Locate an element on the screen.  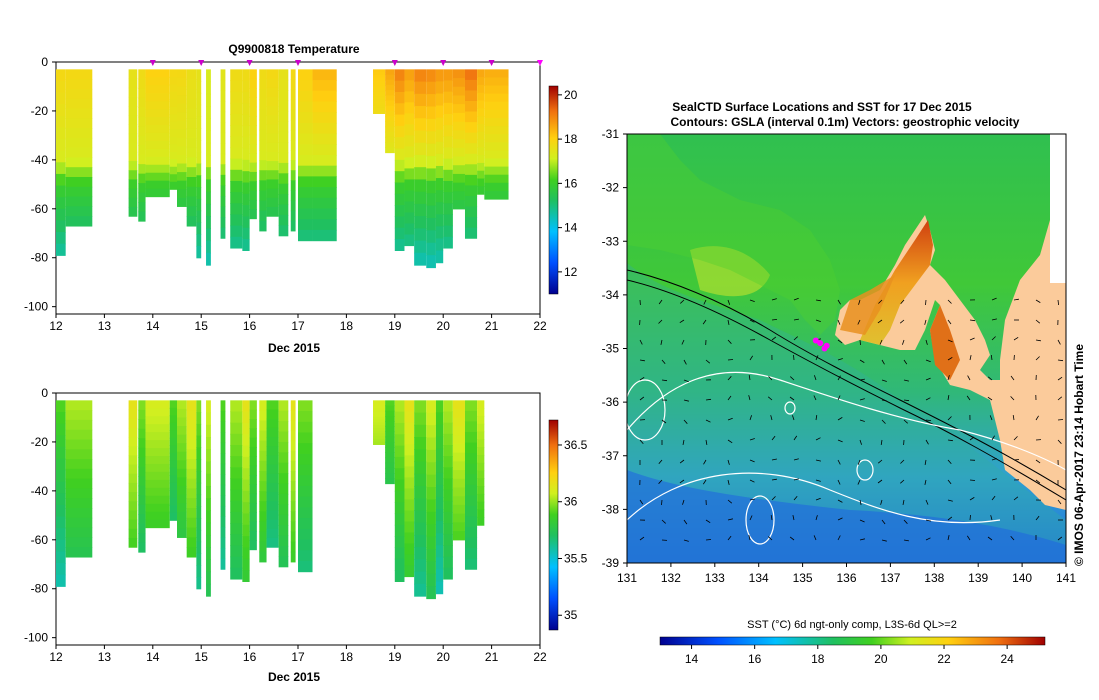
colorbar-tick-label: 36 is located at coordinates (571, 502).